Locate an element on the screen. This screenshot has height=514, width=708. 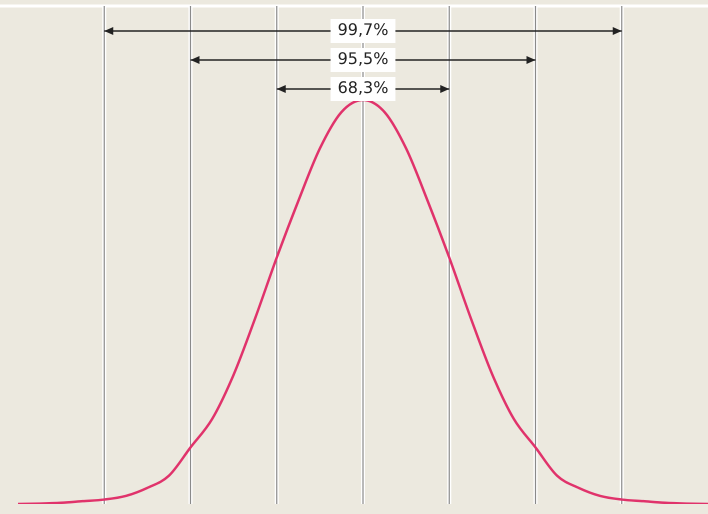
text: 99,7% is located at coordinates (363, 30).